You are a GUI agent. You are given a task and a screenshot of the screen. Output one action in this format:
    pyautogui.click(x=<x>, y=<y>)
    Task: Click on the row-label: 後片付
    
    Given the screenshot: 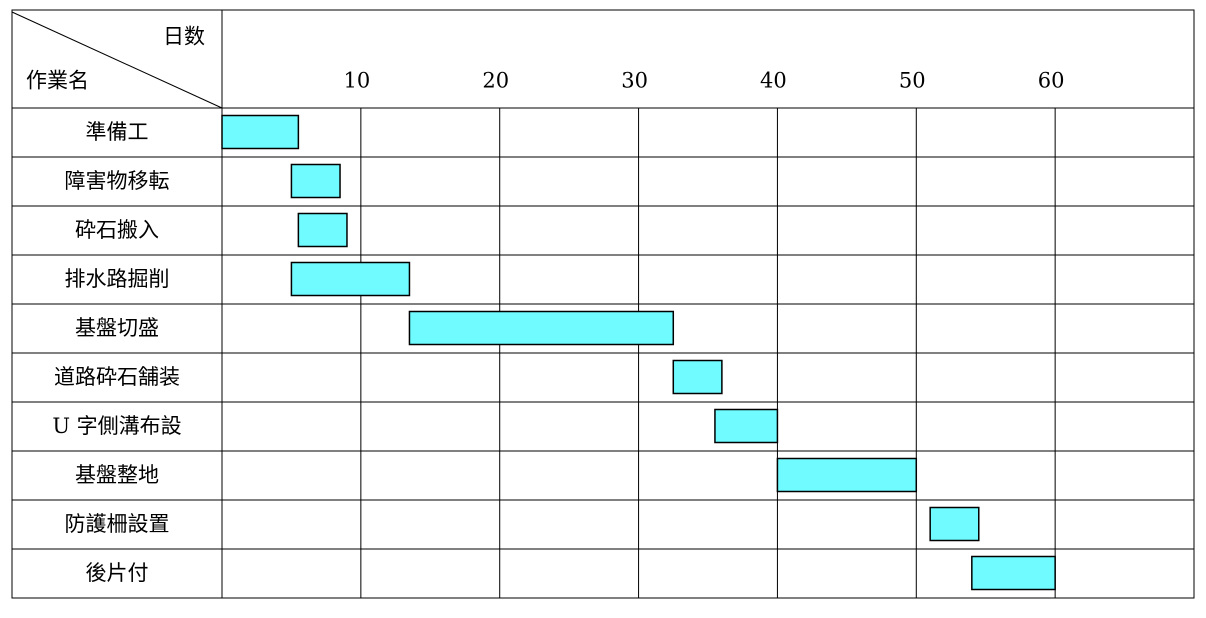 What is the action you would take?
    pyautogui.click(x=117, y=573)
    